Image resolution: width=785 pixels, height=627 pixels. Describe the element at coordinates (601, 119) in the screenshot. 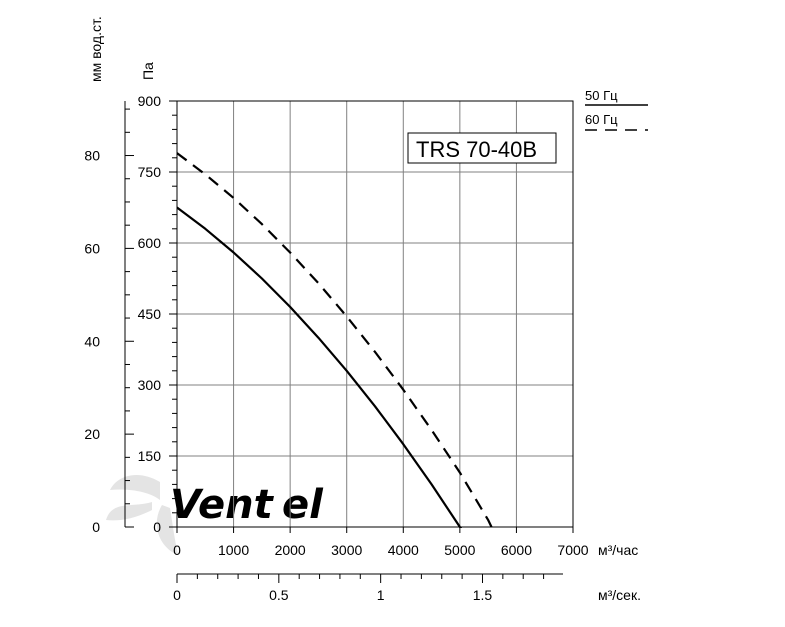

I see `legend-label-60hz: 60 Гц` at that location.